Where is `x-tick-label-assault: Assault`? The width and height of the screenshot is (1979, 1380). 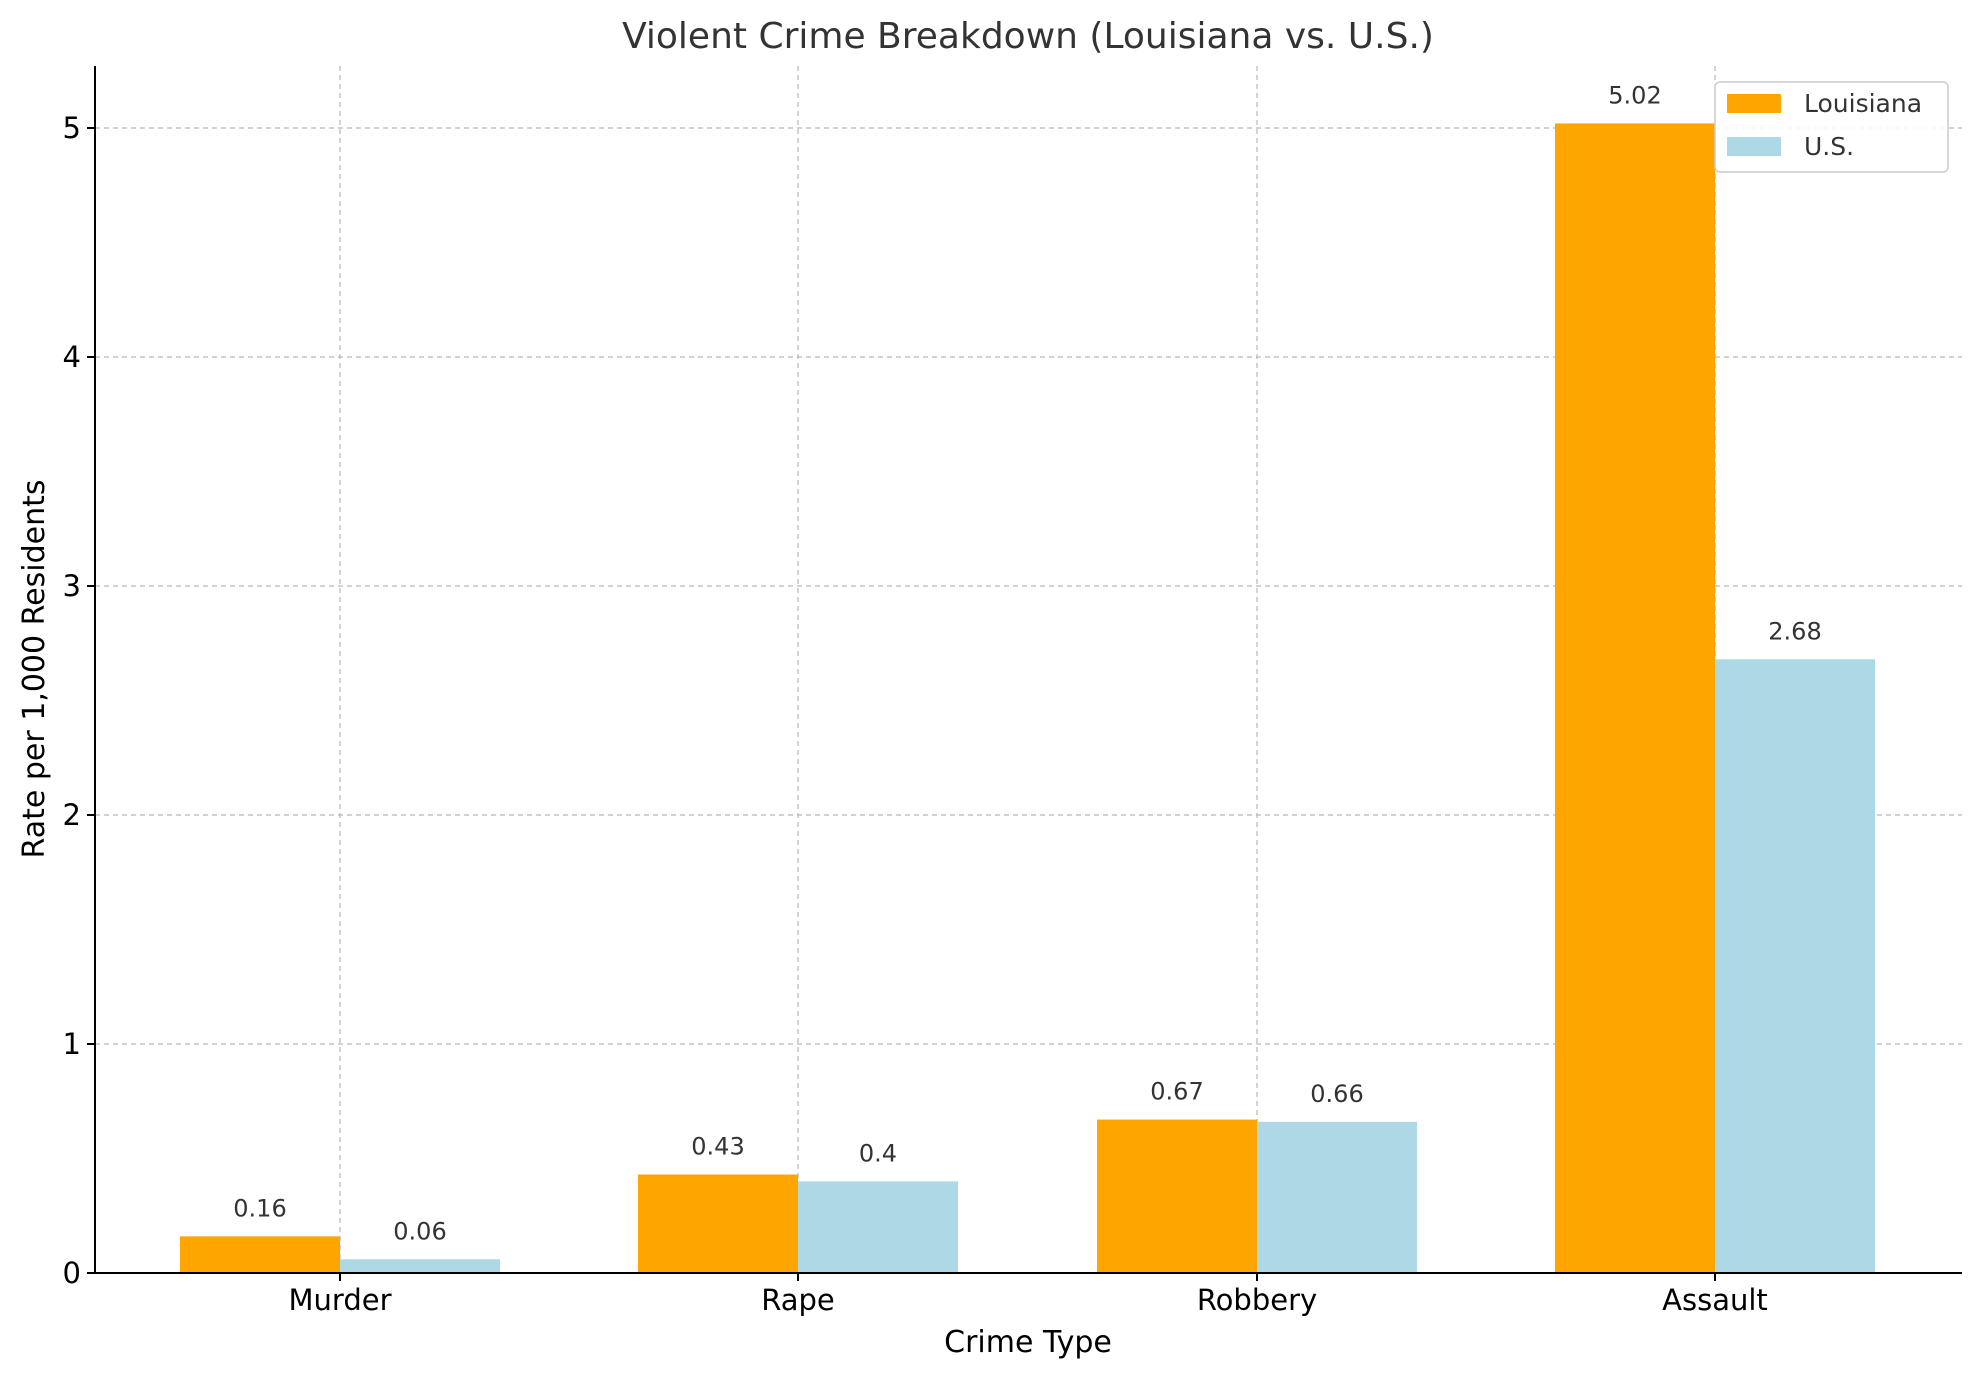
x-tick-label-assault: Assault is located at coordinates (1715, 1300).